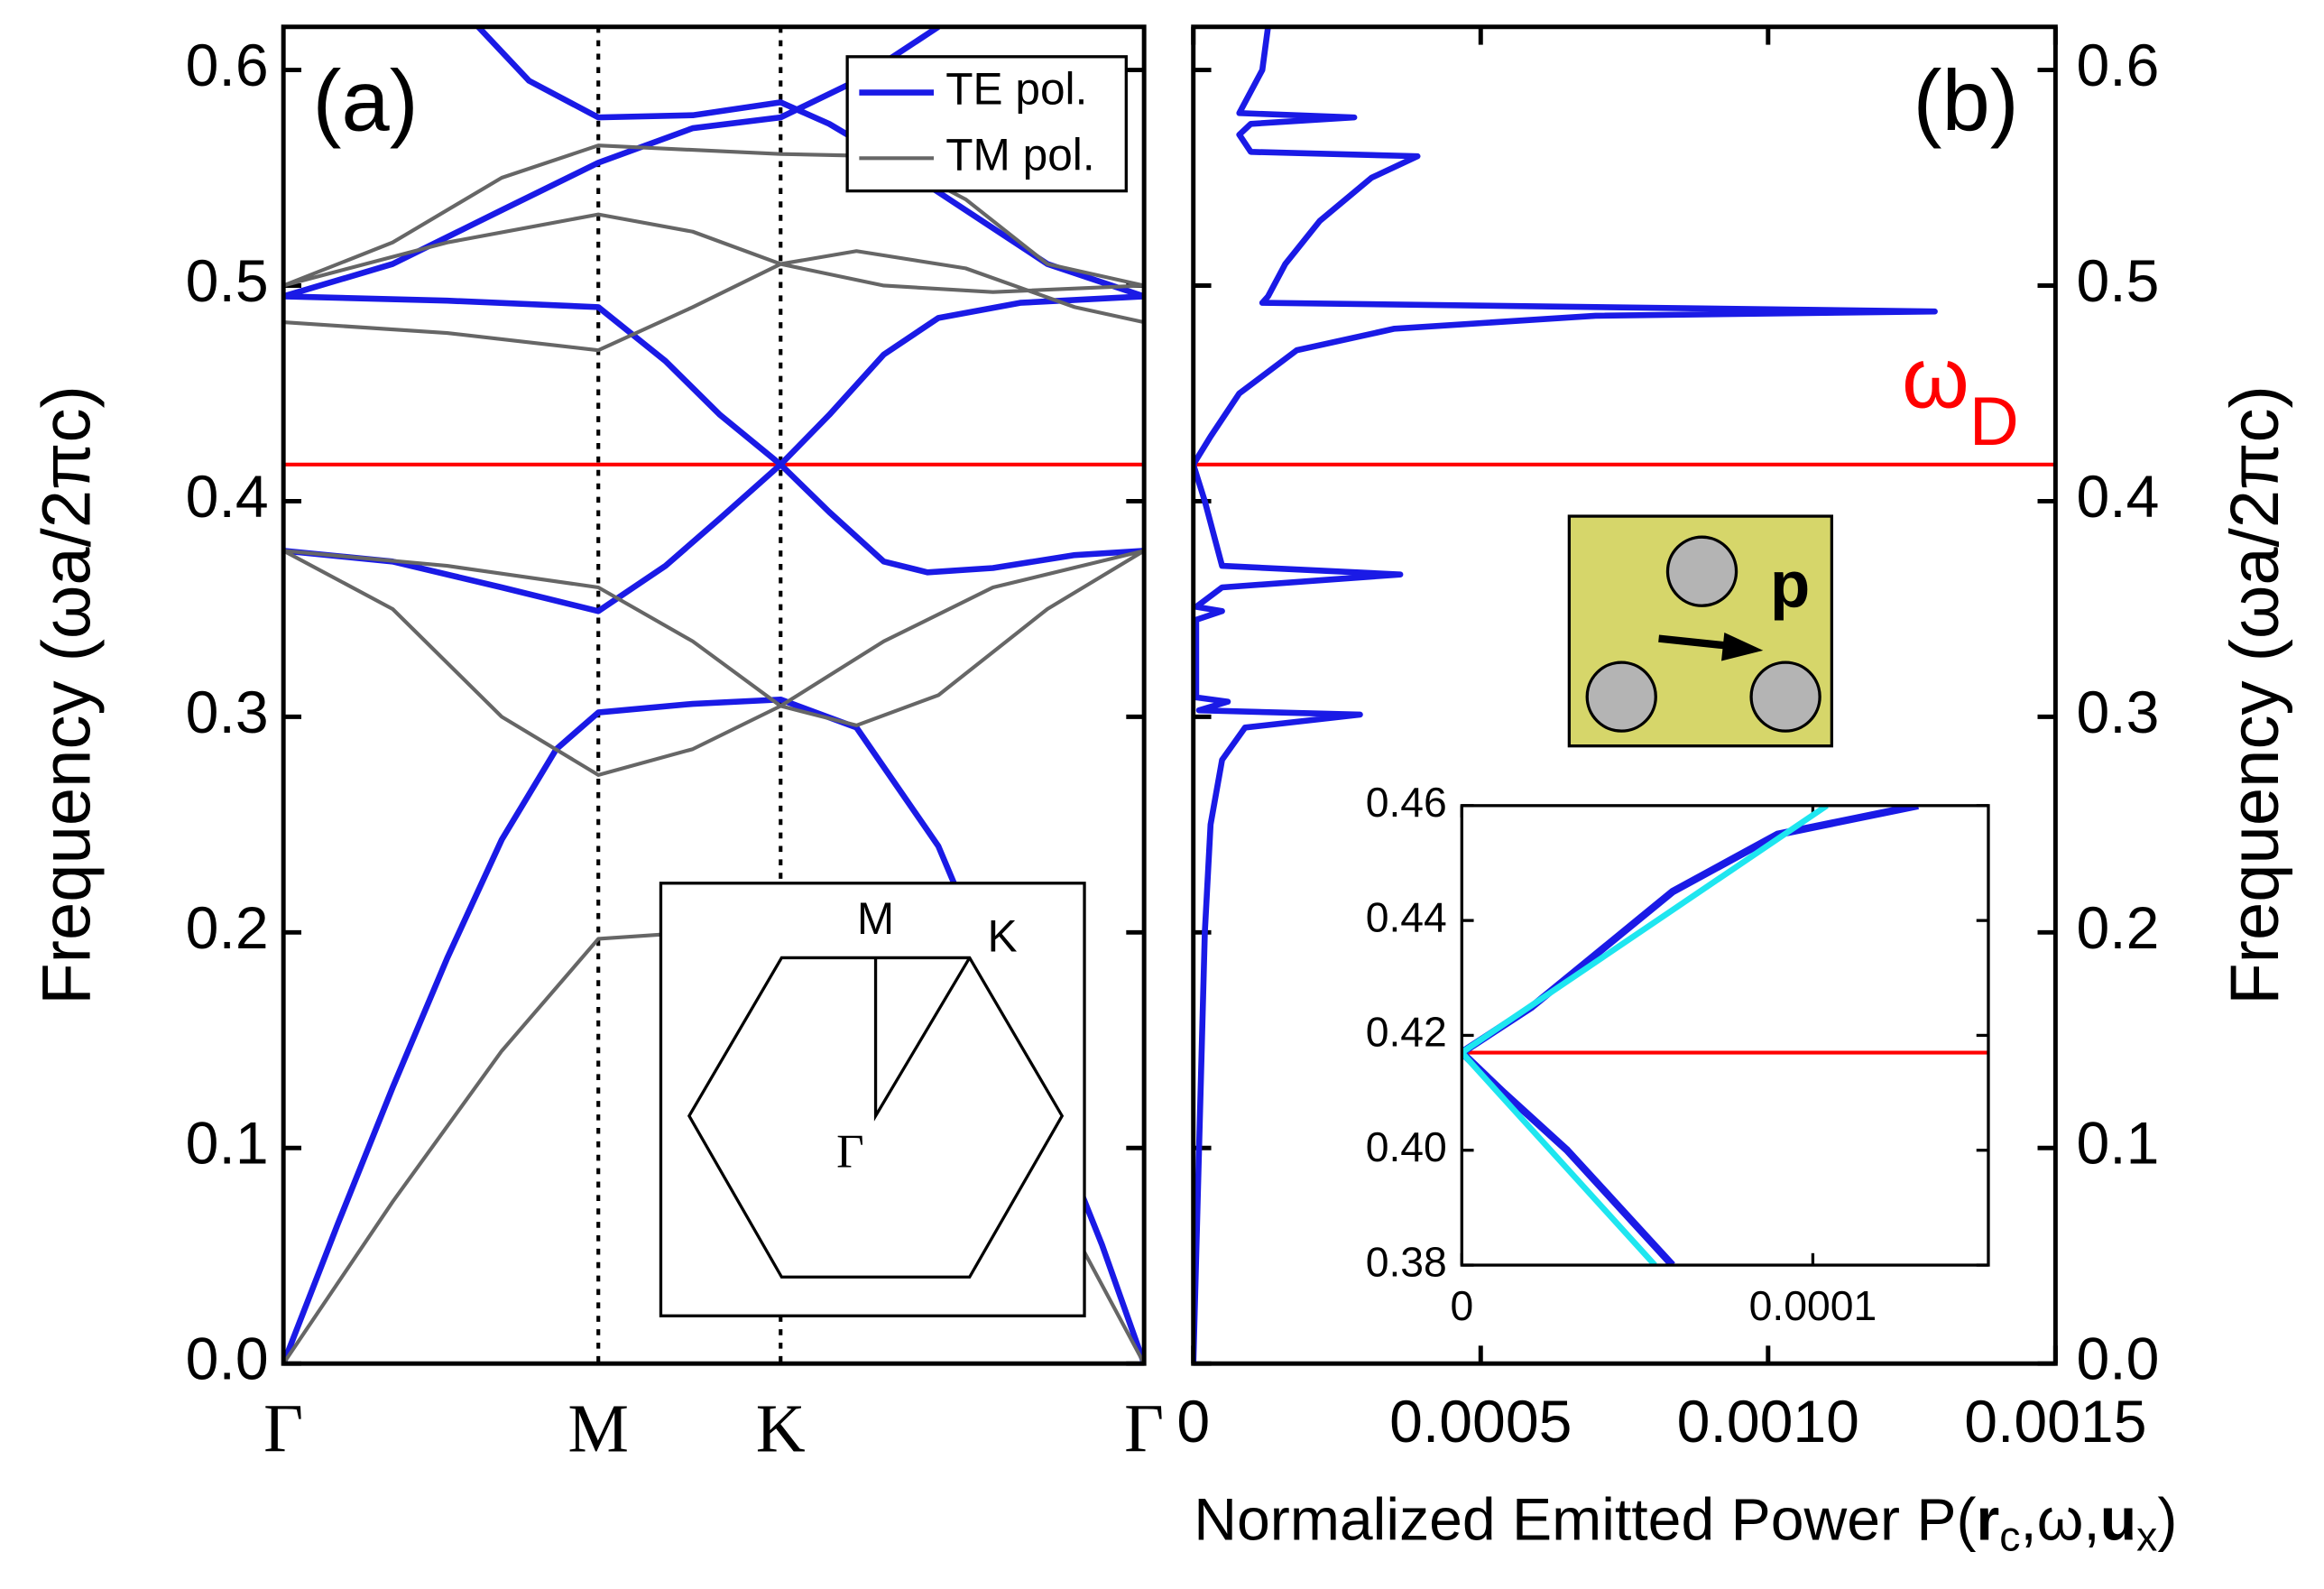 Image resolution: width=2324 pixels, height=1589 pixels. Describe the element at coordinates (1994, 421) in the screenshot. I see `annotation-part: D` at that location.